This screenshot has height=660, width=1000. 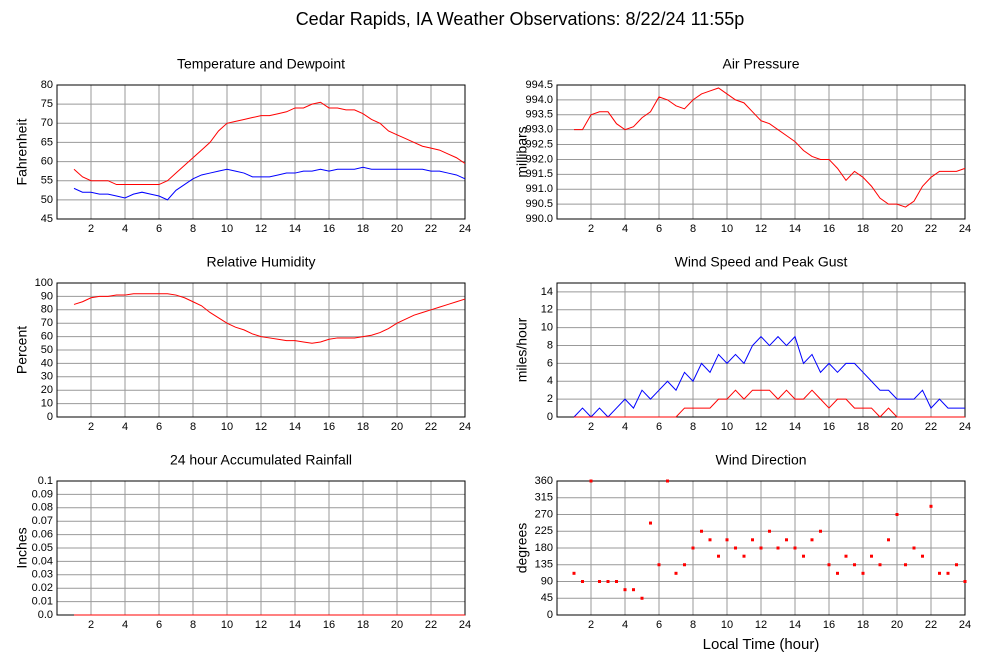 I want to click on y-tick-label: 65, so click(x=47, y=142).